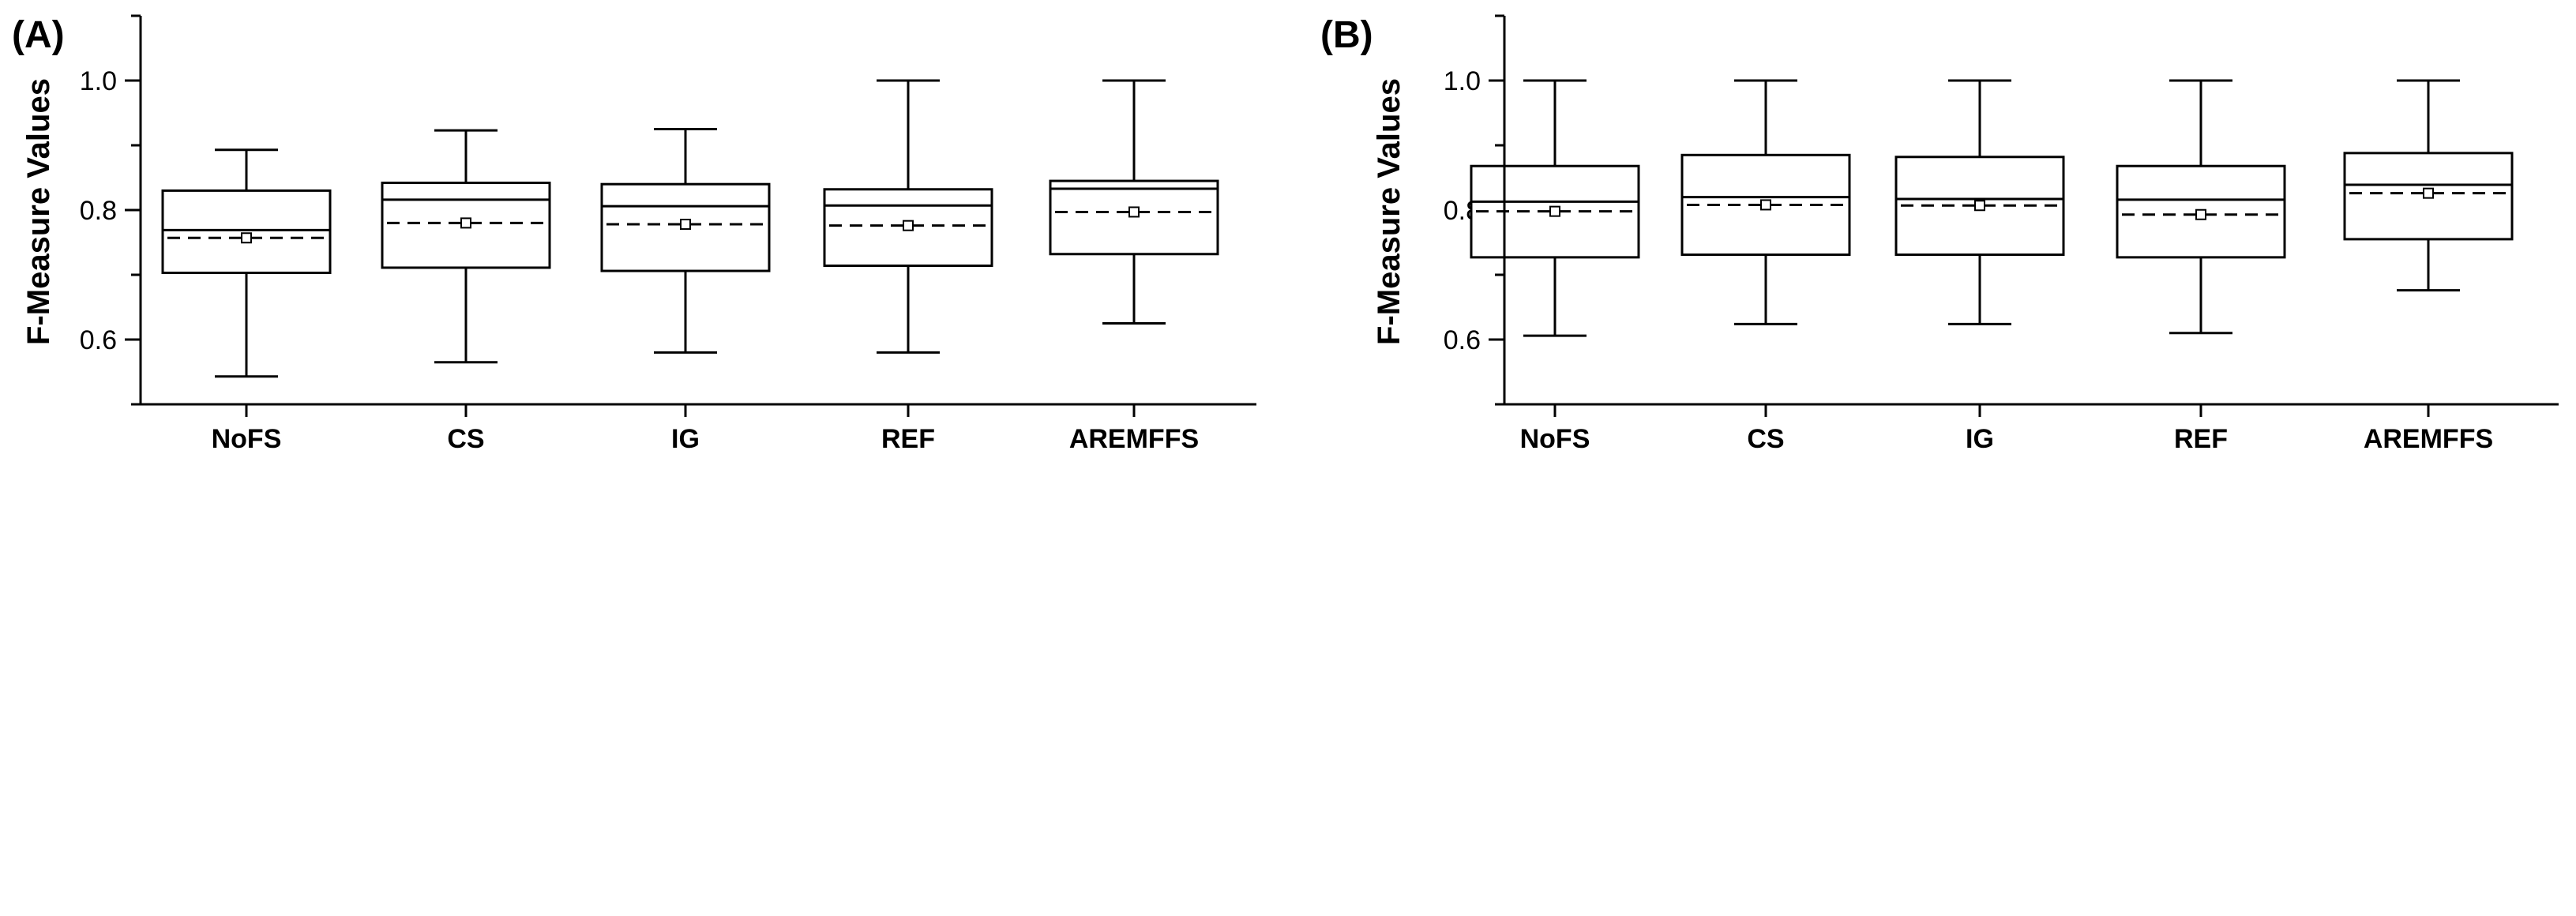 This screenshot has width=2576, height=916. What do you see at coordinates (2007, 439) in the screenshot?
I see `category-labels-b: NoFS CS IG REF AREMFFS` at bounding box center [2007, 439].